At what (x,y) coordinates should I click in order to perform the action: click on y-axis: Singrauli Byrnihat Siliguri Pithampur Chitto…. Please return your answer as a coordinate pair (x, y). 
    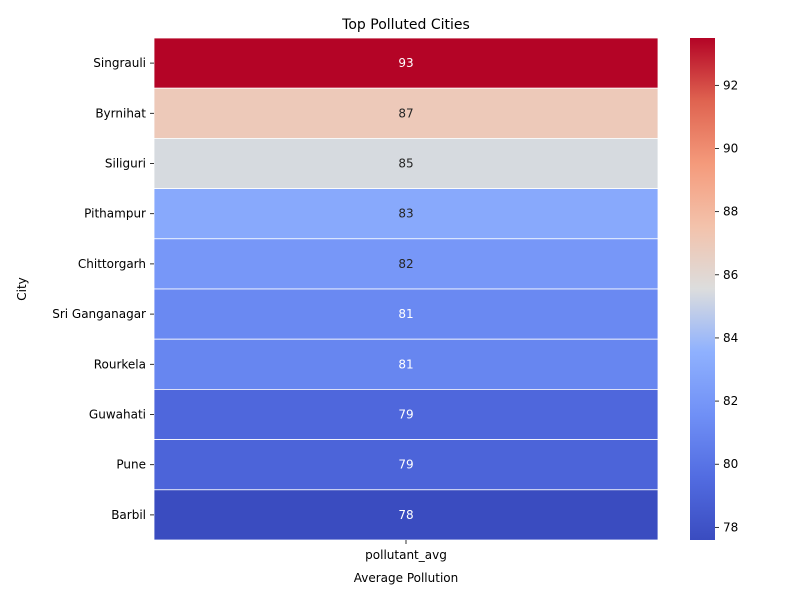
    Looking at the image, I should click on (103, 289).